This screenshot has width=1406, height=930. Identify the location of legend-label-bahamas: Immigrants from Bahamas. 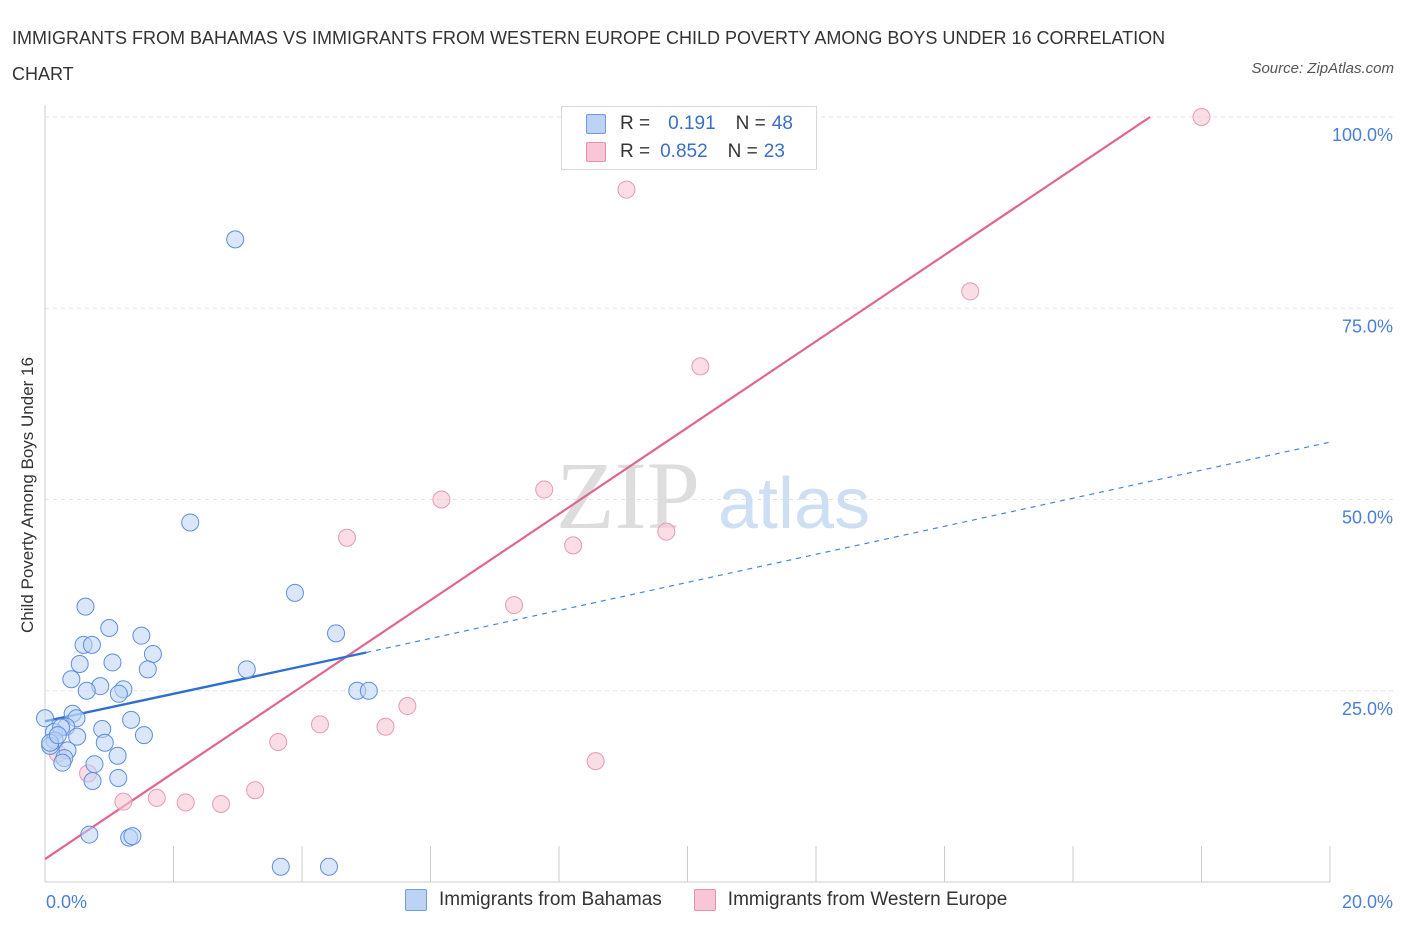
(550, 899).